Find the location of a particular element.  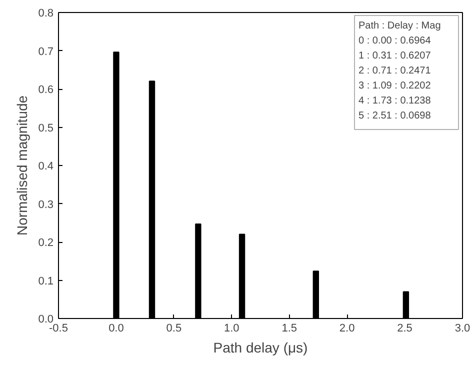

annotation: 5 : 2.51 : 0.0698 is located at coordinates (395, 116).